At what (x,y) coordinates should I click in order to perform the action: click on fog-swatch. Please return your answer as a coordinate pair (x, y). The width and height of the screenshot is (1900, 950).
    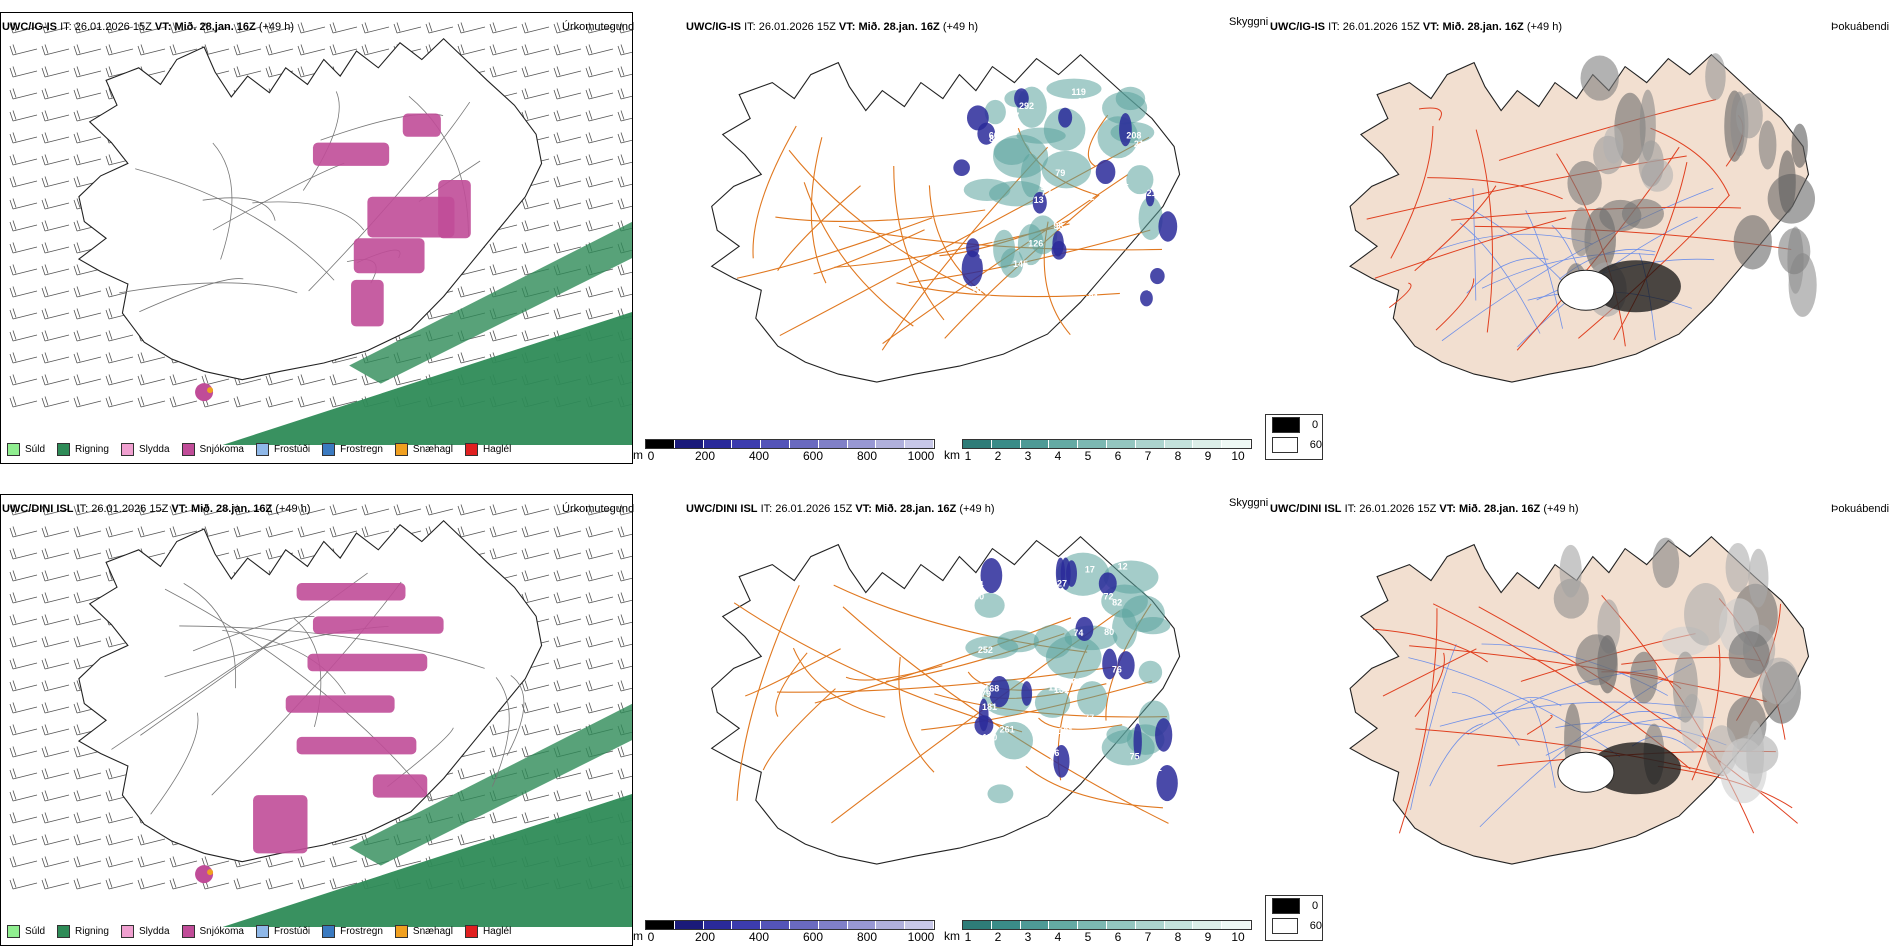
    Looking at the image, I should click on (1286, 906).